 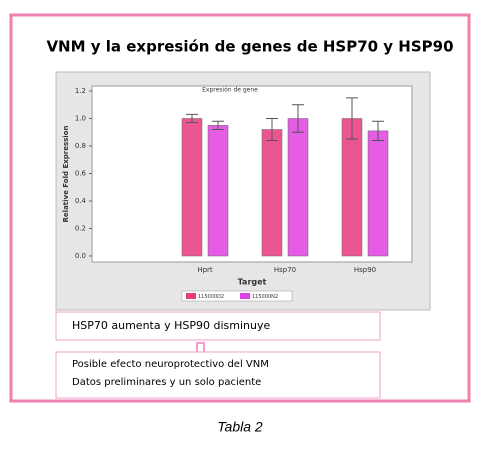 I want to click on y-tick-label: 0.6, so click(x=81, y=174).